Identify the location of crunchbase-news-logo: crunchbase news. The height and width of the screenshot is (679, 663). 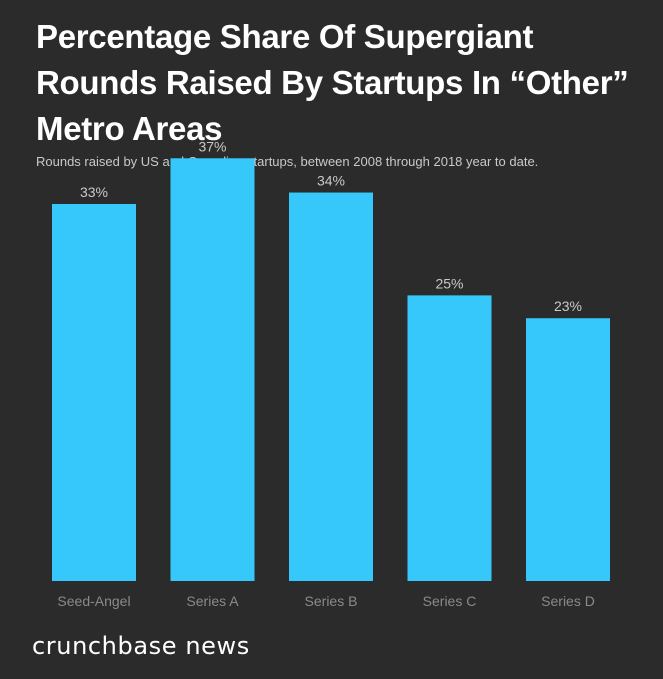
(141, 646).